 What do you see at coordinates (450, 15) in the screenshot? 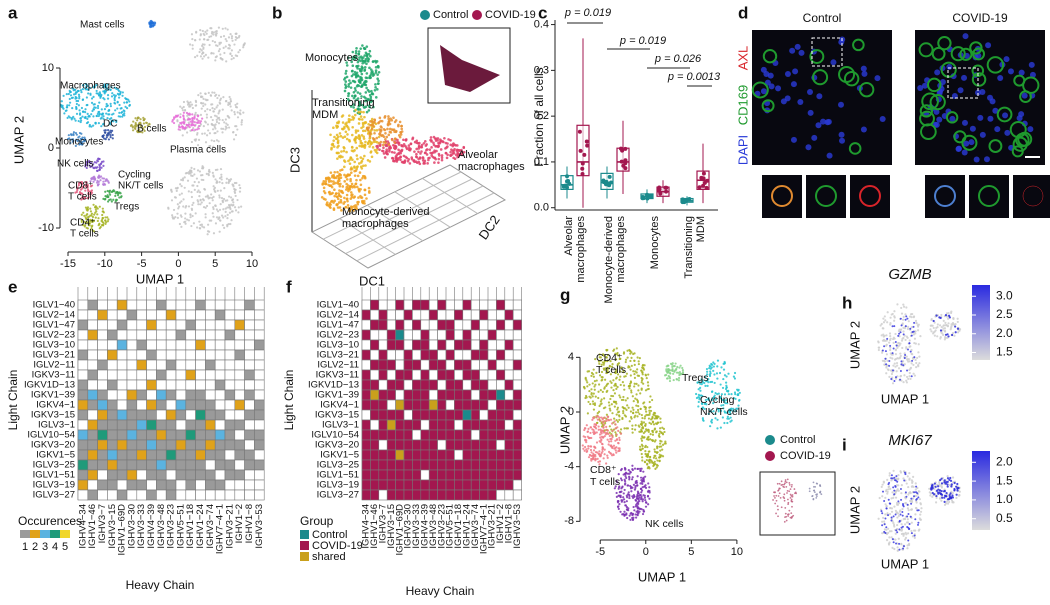
I see `legend-label: Control` at bounding box center [450, 15].